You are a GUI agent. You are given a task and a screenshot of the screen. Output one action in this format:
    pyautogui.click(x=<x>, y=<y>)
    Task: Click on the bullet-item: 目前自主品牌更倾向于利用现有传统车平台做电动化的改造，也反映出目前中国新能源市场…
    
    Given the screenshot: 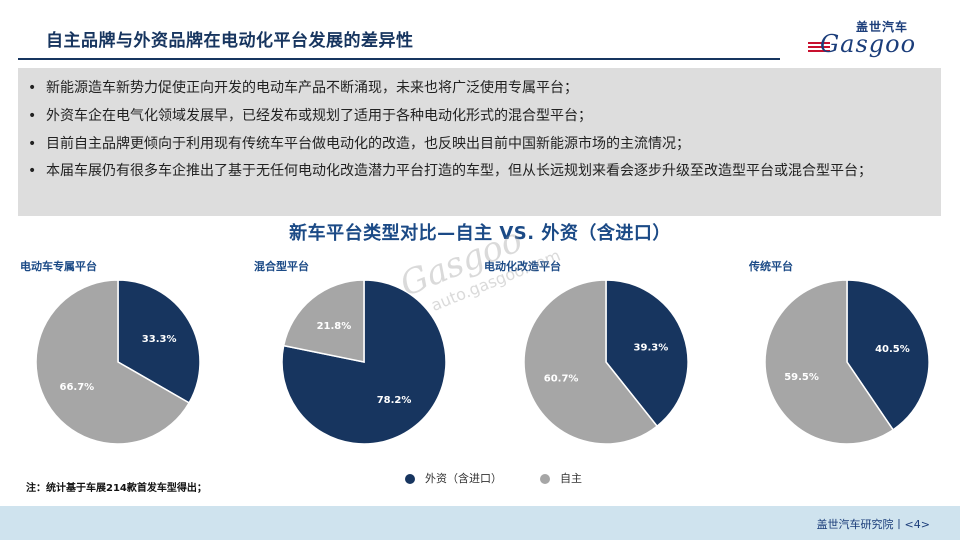 What is the action you would take?
    pyautogui.click(x=478, y=144)
    